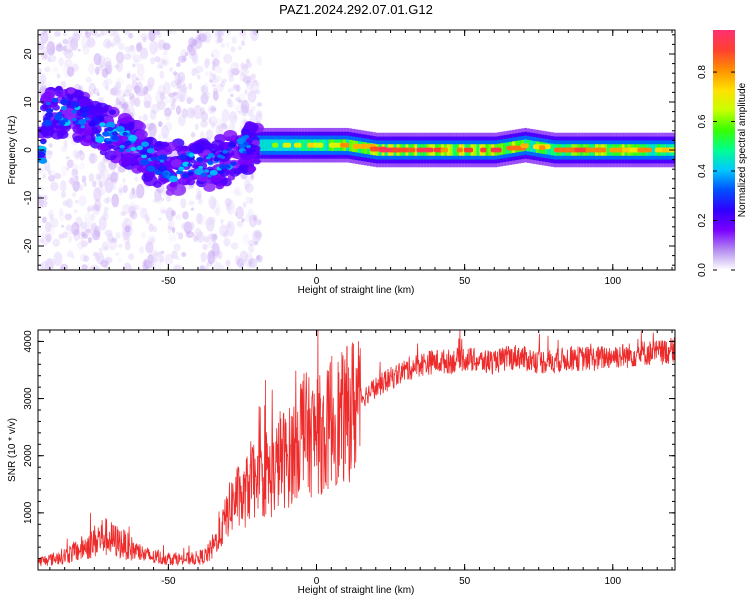 Image resolution: width=750 pixels, height=600 pixels. What do you see at coordinates (356, 290) in the screenshot?
I see `spectrogram-x-axis-label: Height of straight line (km)` at bounding box center [356, 290].